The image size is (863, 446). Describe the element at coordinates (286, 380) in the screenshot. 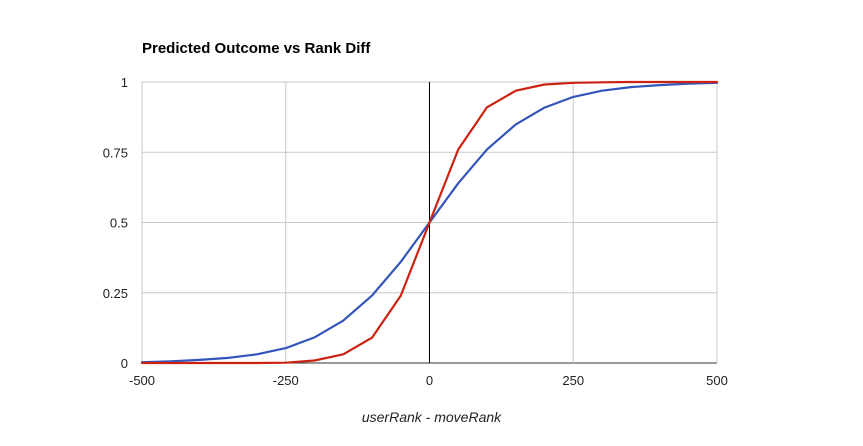

I see `x-tick-label: -250` at that location.